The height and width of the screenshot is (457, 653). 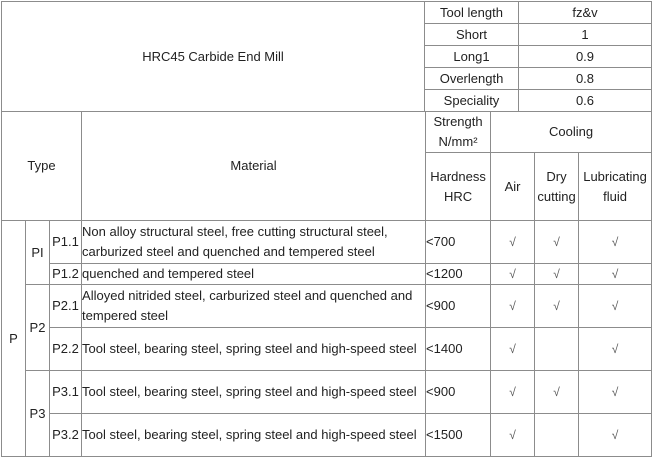 What do you see at coordinates (65, 306) in the screenshot?
I see `code-cell: P2.1` at bounding box center [65, 306].